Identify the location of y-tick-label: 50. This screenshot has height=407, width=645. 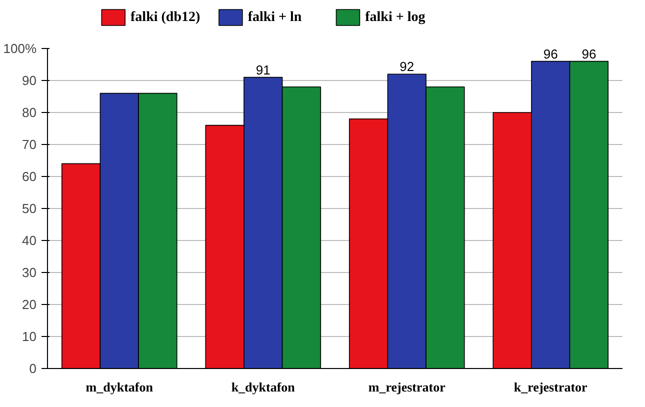
(29, 208).